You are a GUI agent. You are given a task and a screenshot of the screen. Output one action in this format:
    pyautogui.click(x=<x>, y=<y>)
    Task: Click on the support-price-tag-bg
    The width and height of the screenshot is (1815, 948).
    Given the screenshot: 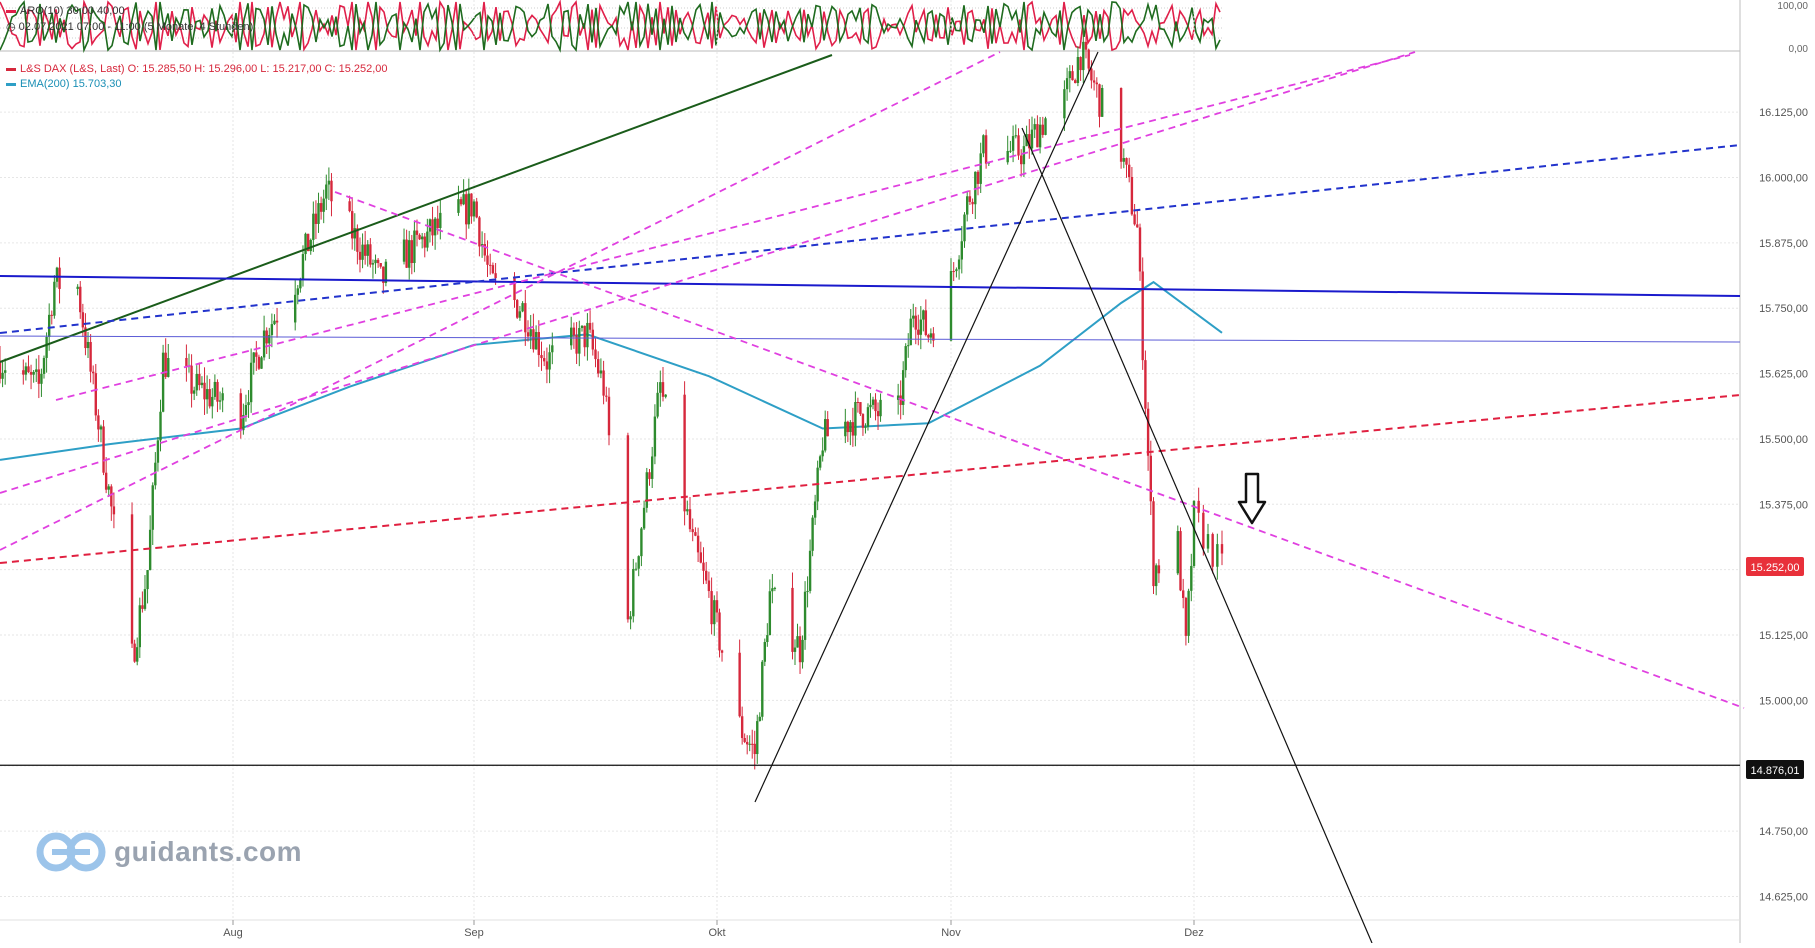 What is the action you would take?
    pyautogui.click(x=1775, y=769)
    